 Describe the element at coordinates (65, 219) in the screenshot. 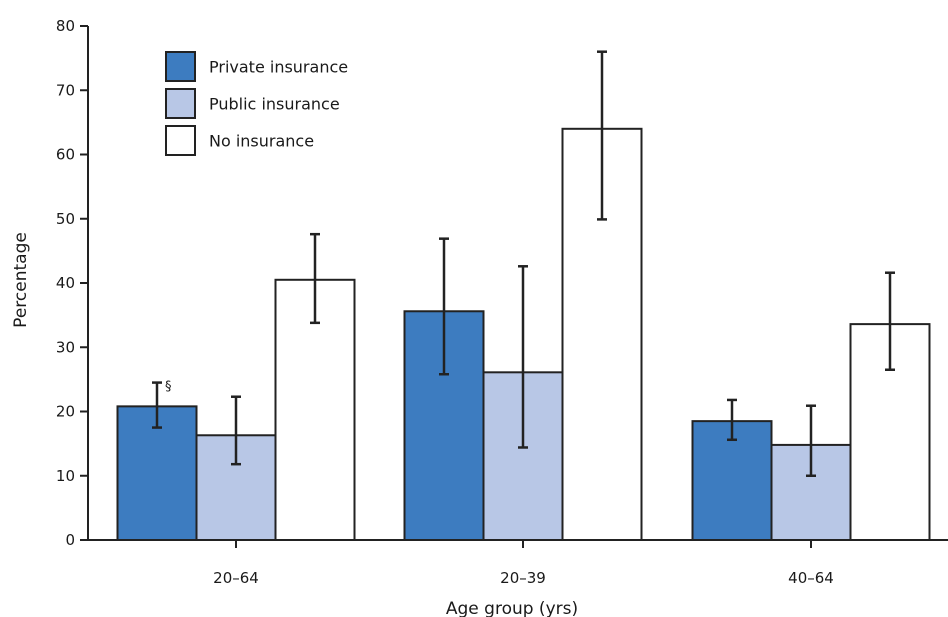

I see `y-tick-label: 50` at that location.